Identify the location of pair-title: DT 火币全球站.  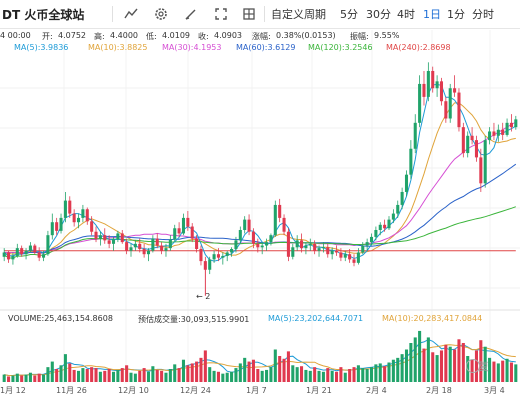
(43, 15).